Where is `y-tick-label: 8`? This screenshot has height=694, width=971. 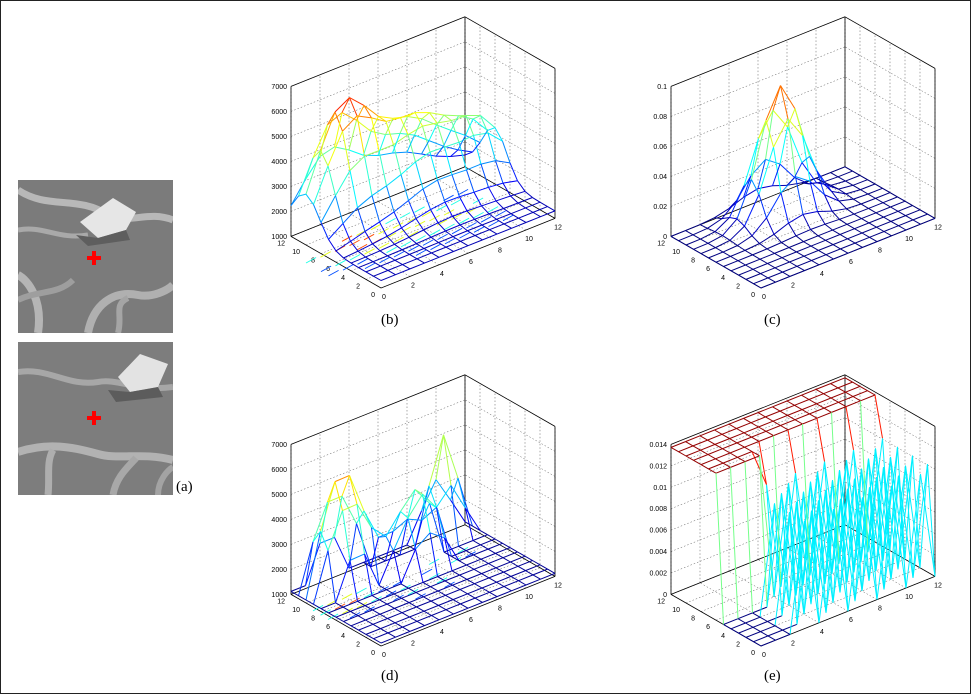
y-tick-label: 8 is located at coordinates (693, 619).